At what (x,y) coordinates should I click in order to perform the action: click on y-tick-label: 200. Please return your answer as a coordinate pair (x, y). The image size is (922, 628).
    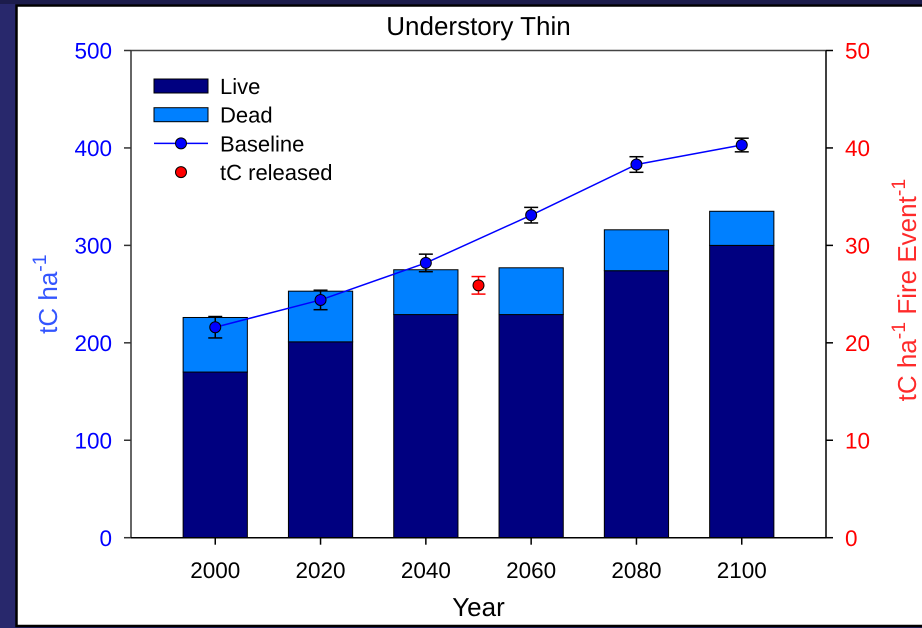
    Looking at the image, I should click on (93, 343).